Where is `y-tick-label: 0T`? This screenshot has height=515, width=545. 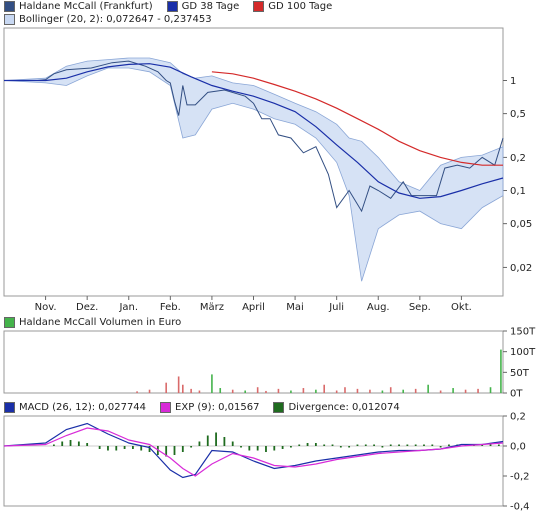 y-tick-label: 0T is located at coordinates (516, 394).